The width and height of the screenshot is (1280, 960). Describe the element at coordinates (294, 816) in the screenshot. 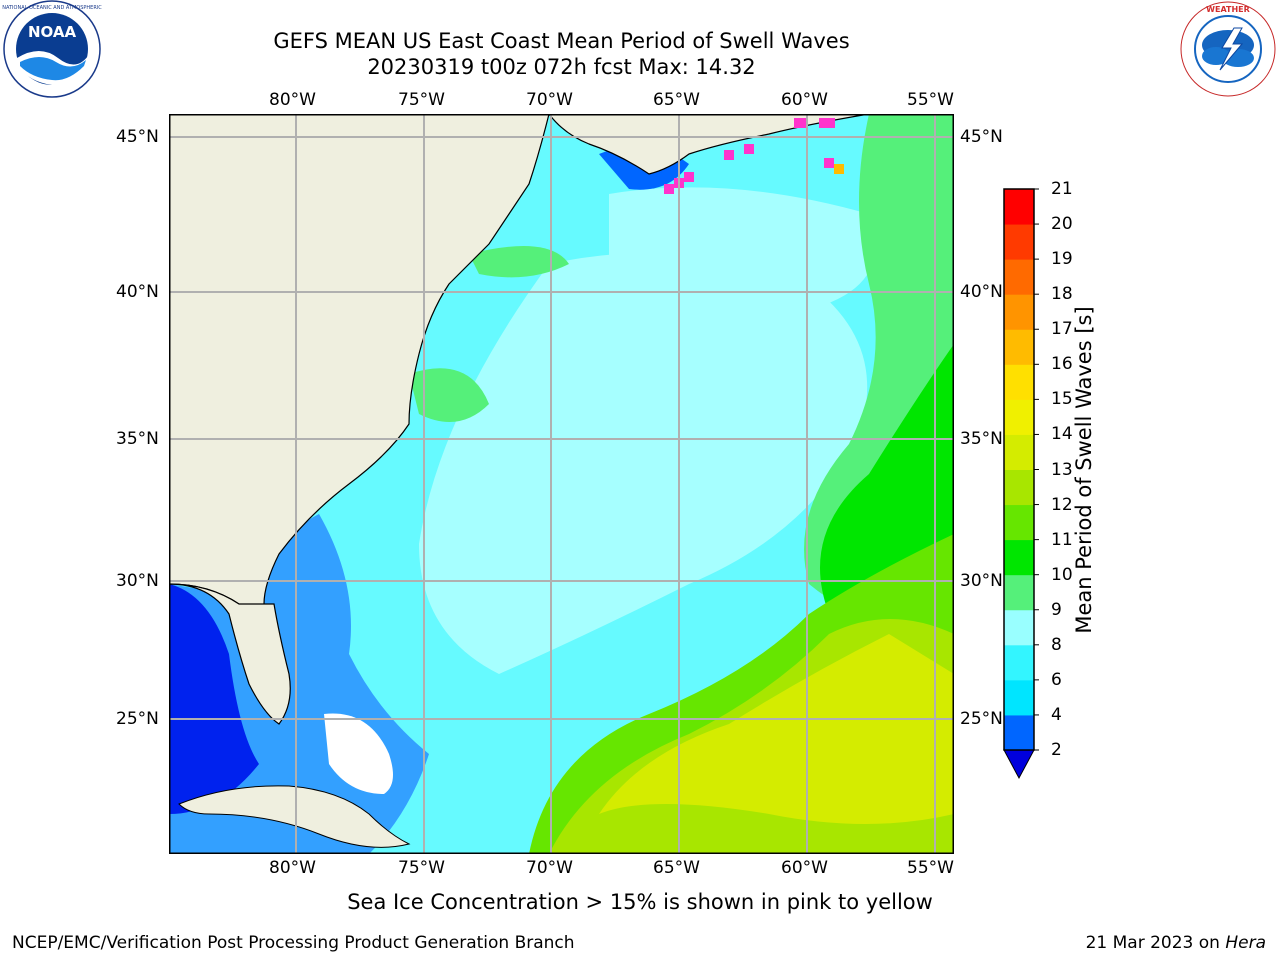

I see `land-cuba` at that location.